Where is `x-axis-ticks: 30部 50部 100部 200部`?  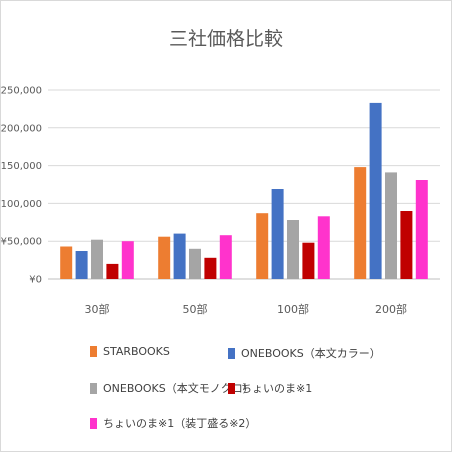
x-axis-ticks: 30部 50部 100部 200部 is located at coordinates (246, 309).